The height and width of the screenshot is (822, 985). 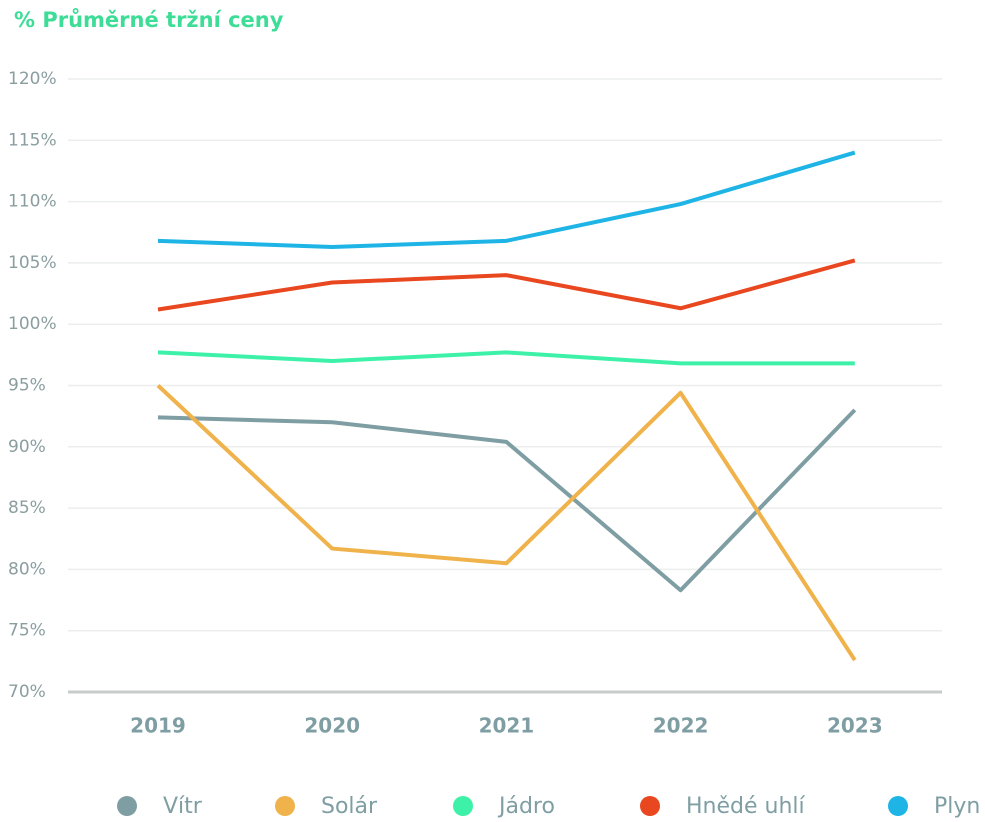 What do you see at coordinates (32, 202) in the screenshot?
I see `y-tick-label: 110%` at bounding box center [32, 202].